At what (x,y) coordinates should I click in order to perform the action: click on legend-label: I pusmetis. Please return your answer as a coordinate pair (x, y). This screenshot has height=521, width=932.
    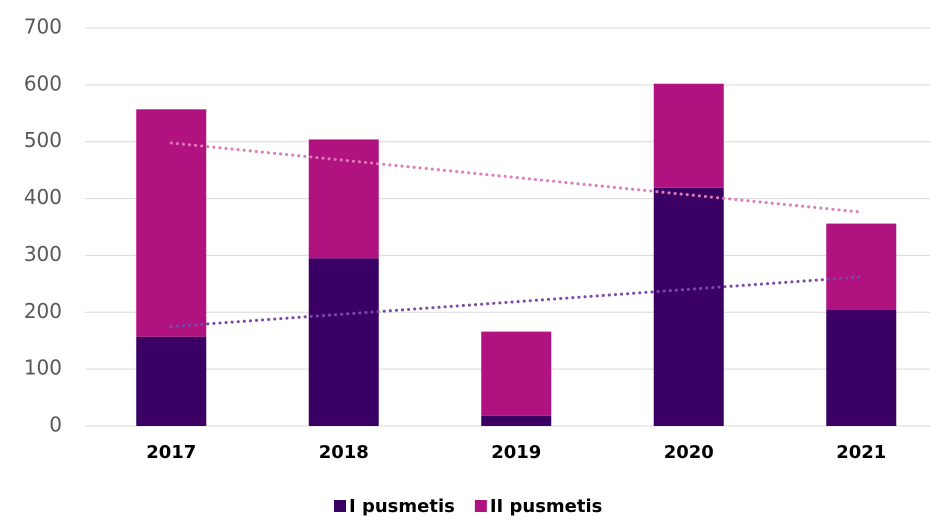
    Looking at the image, I should click on (402, 506).